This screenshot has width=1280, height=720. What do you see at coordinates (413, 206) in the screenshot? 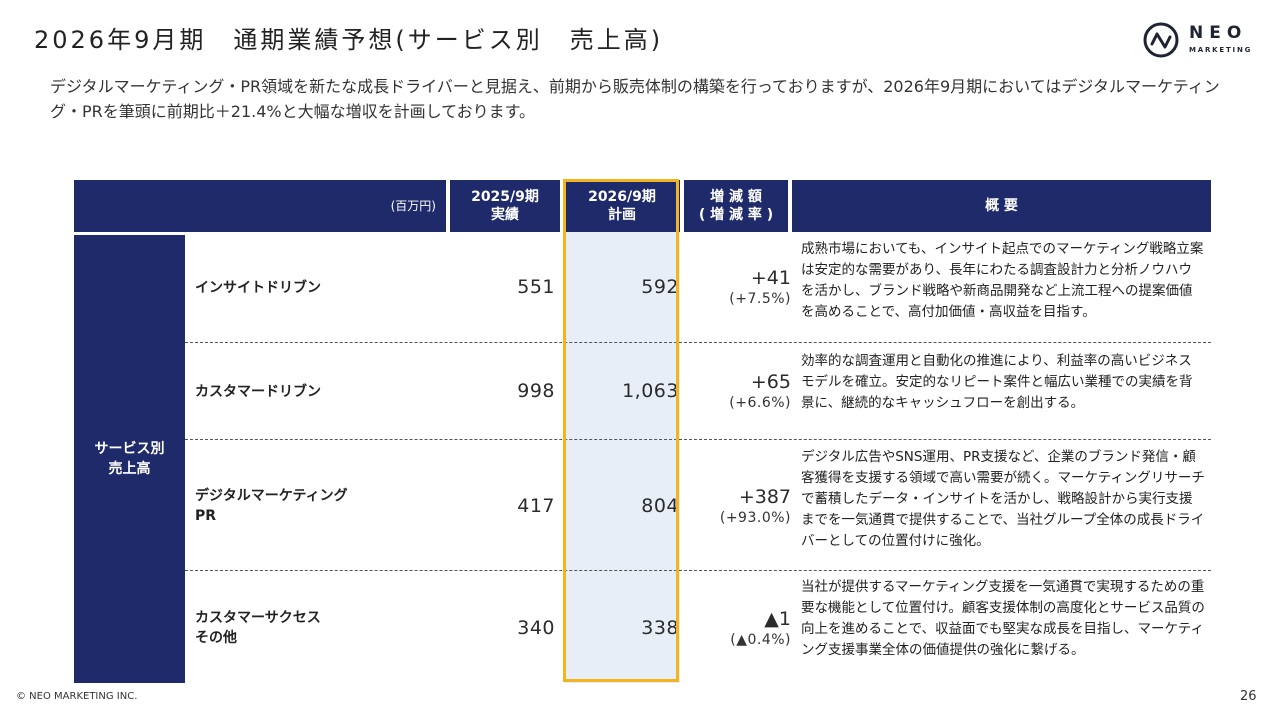
I see `unit-label: (百万円)` at bounding box center [413, 206].